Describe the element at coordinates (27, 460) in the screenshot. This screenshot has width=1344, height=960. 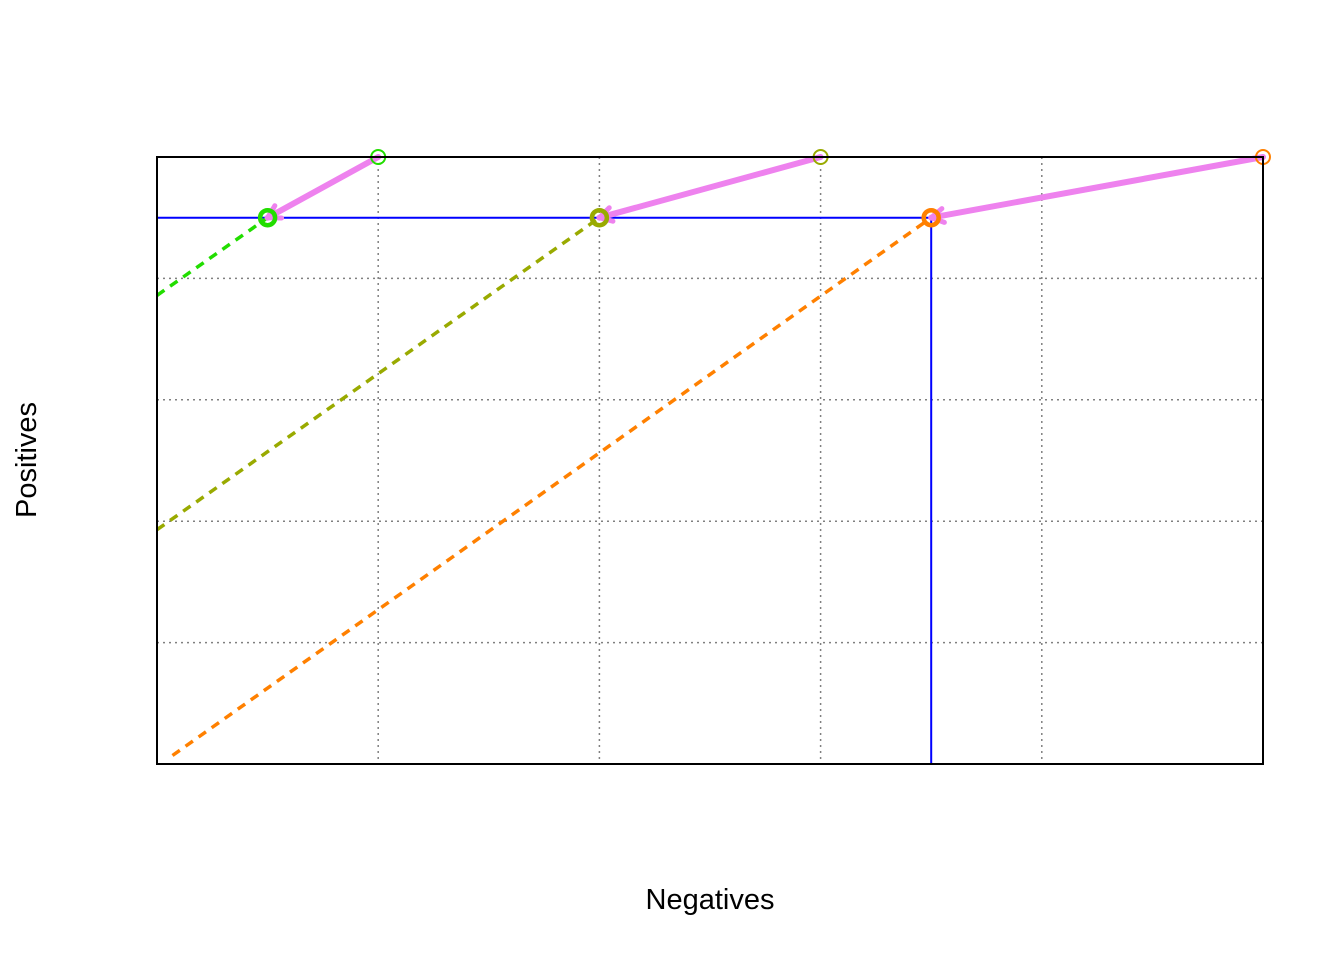
I see `y-axis-title: Positives` at that location.